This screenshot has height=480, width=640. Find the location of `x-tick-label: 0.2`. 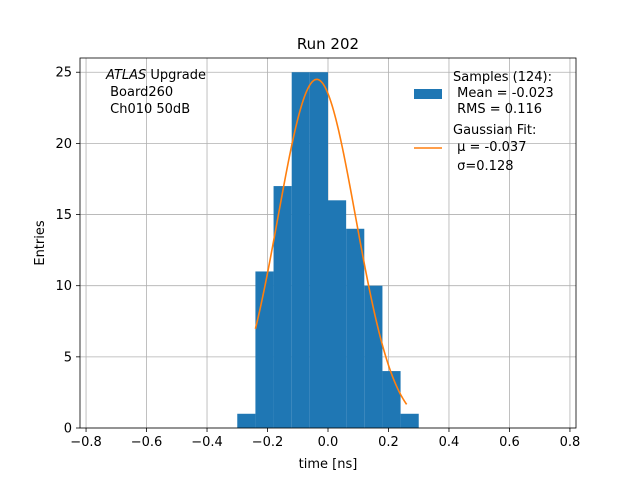

x-tick-label: 0.2 is located at coordinates (388, 442).